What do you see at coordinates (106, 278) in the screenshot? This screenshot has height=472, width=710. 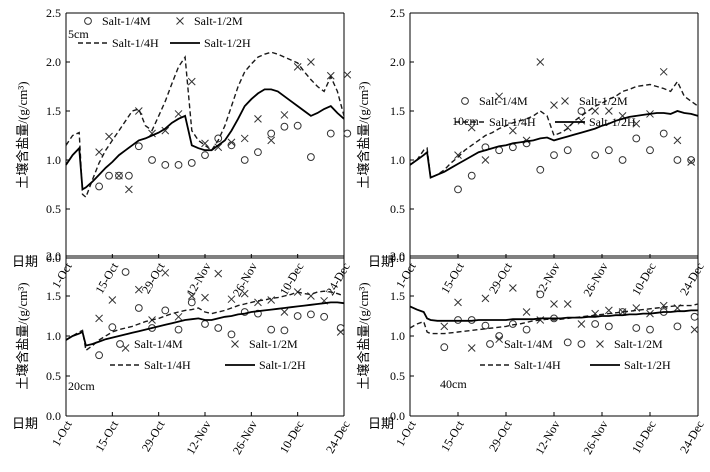 I see `x-tick-label: 15-Oct` at bounding box center [106, 278].